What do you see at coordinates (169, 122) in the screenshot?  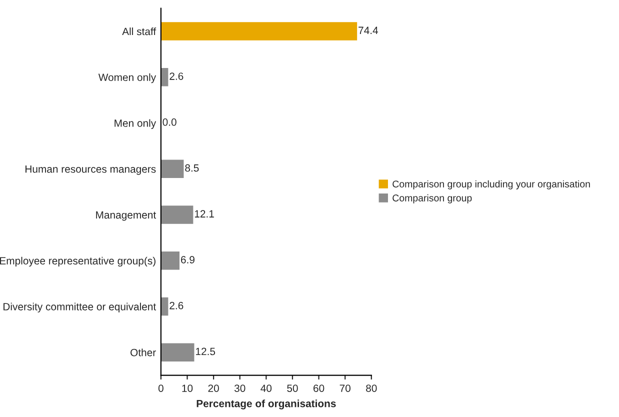 I see `data-label: 0.0` at bounding box center [169, 122].